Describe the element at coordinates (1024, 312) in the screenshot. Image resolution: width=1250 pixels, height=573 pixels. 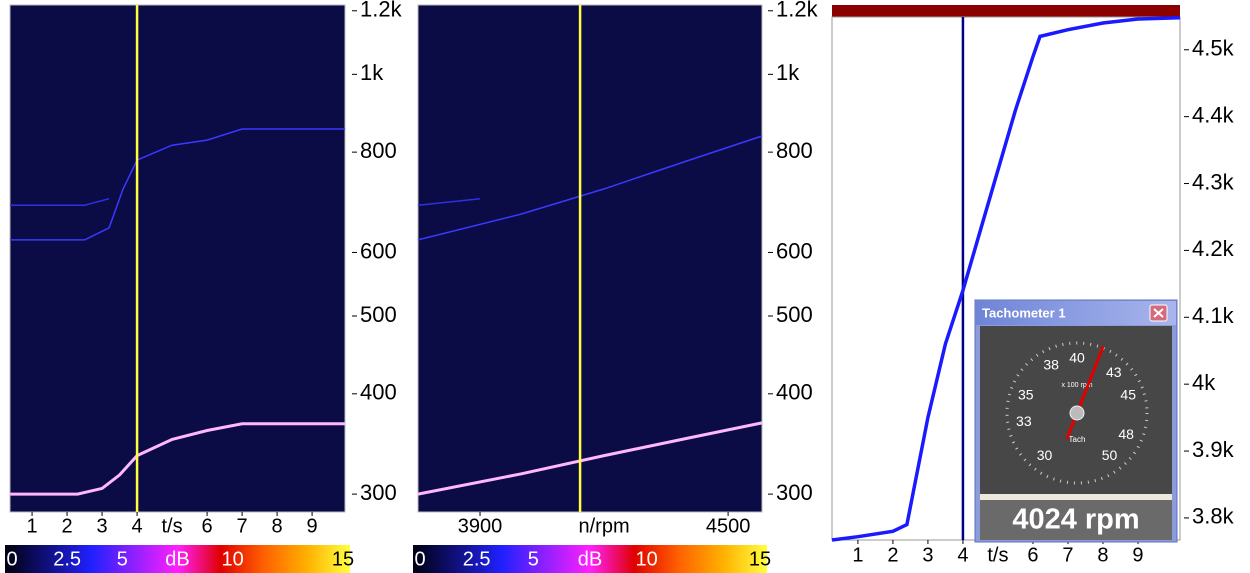
I see `tacho-title: Tachometer 1` at that location.